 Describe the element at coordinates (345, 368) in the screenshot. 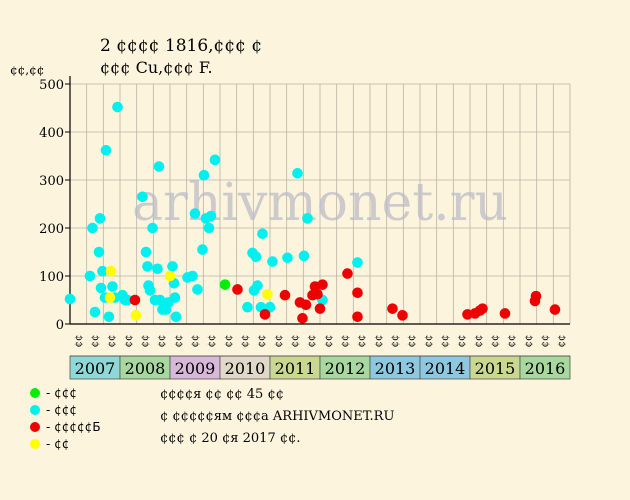

I see `year-label: 2012` at that location.